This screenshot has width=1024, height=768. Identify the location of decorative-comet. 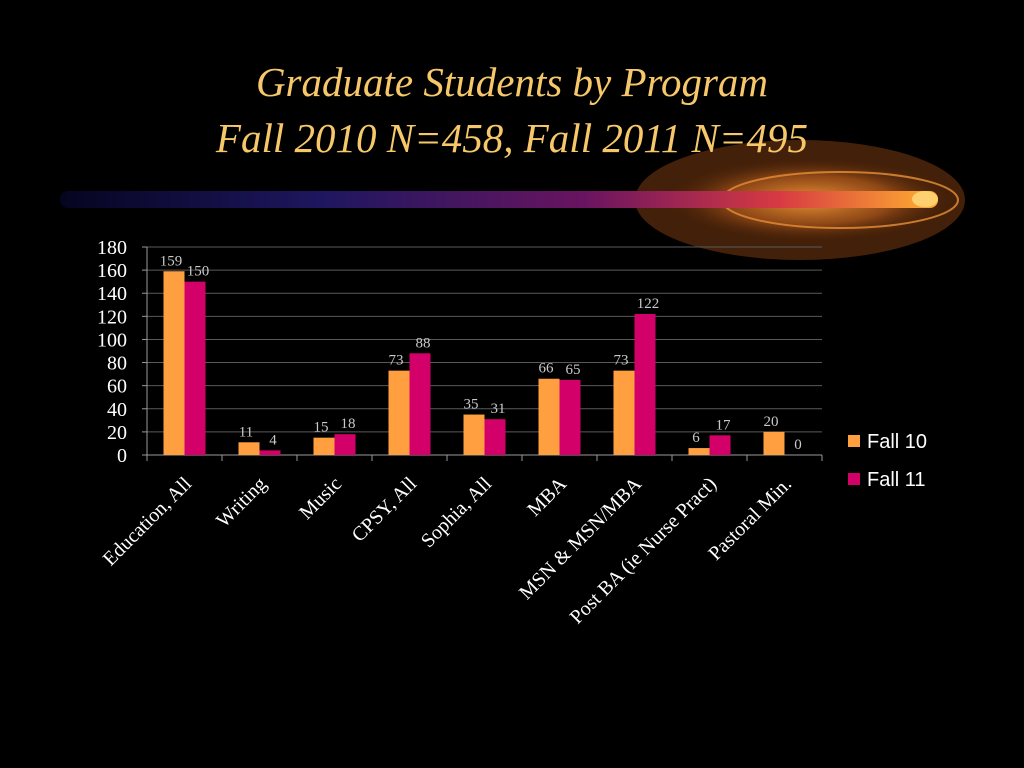
(512, 200).